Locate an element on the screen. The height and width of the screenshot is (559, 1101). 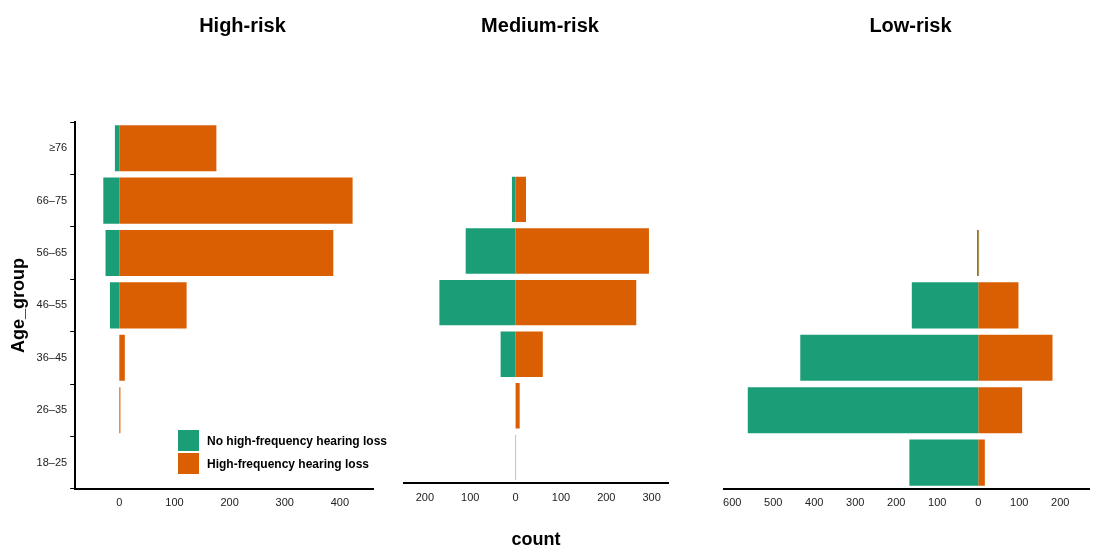
x-tick-label: 500 is located at coordinates (773, 502).